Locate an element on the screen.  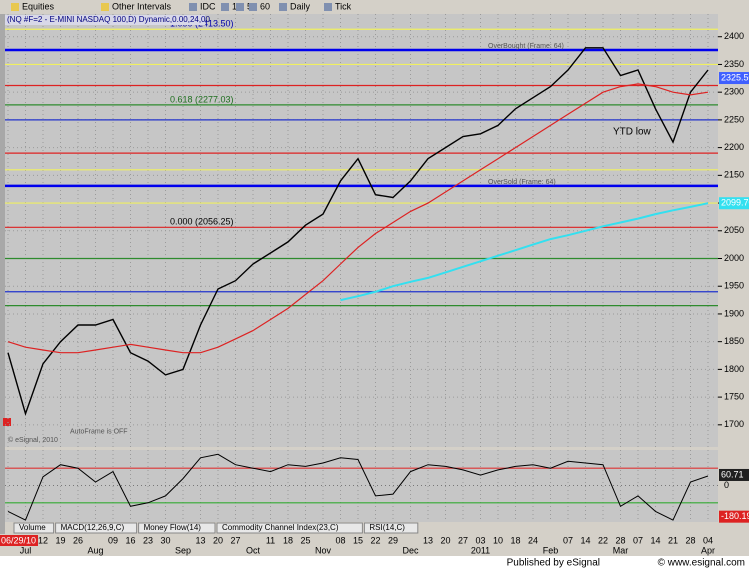
x-tick-label: 21 is located at coordinates (673, 540).